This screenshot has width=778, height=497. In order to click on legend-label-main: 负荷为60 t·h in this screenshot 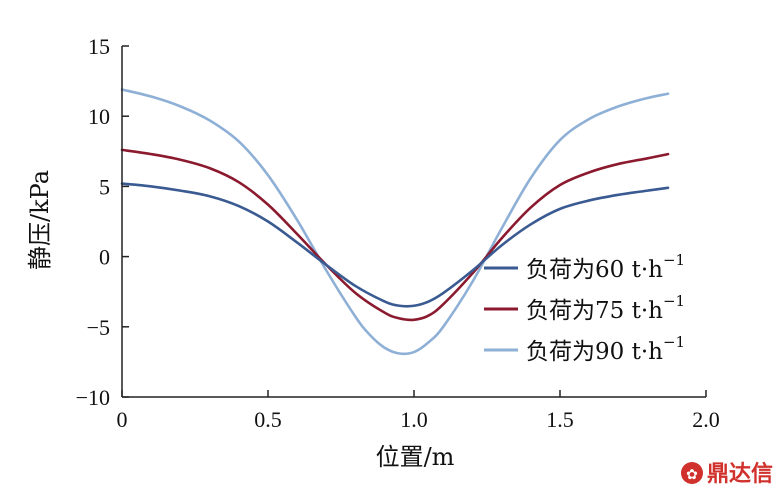, I will do `click(594, 270)`.